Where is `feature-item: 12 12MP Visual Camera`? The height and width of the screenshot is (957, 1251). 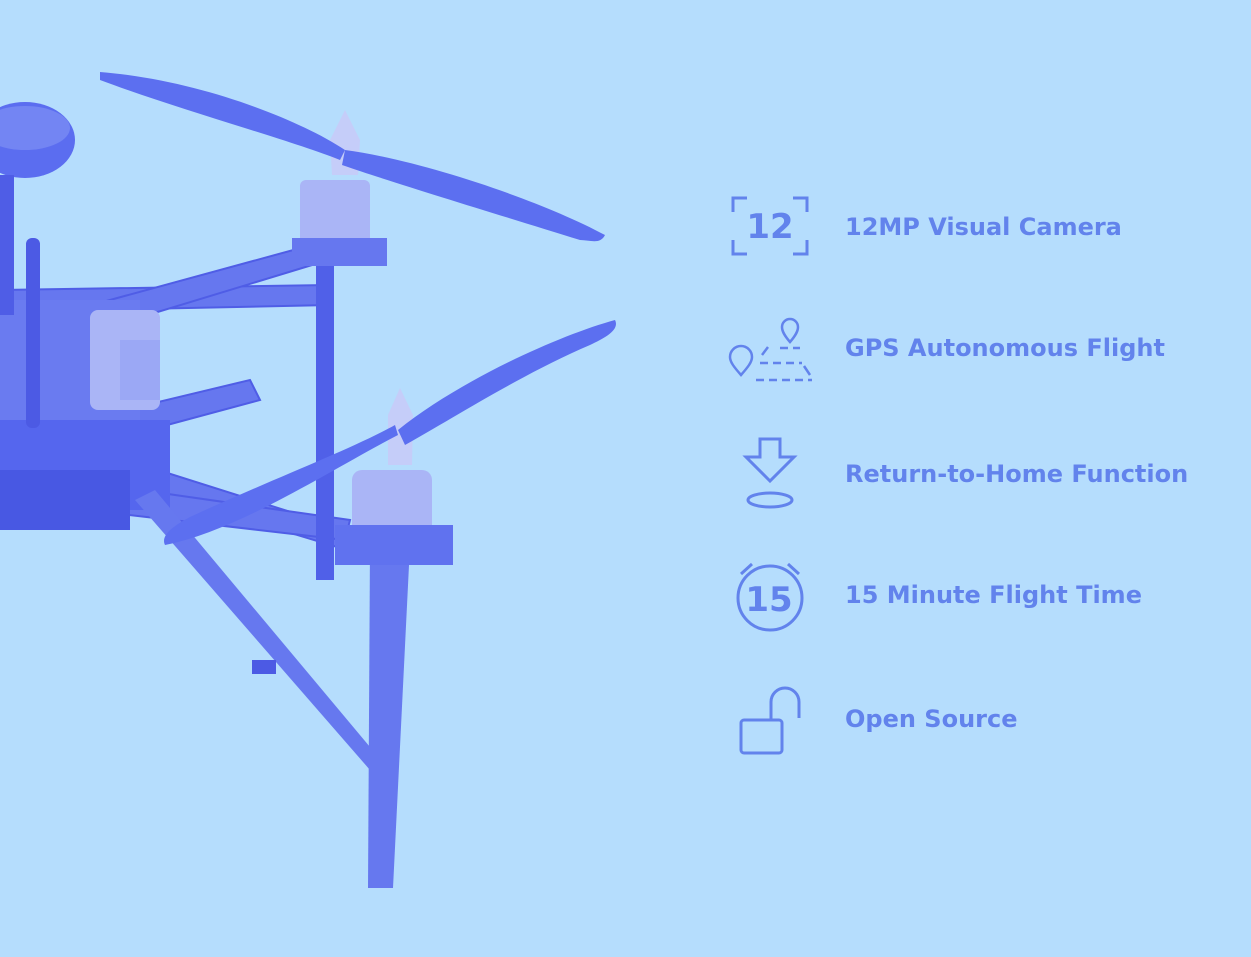 feature-item: 12 12MP Visual Camera is located at coordinates (972, 227).